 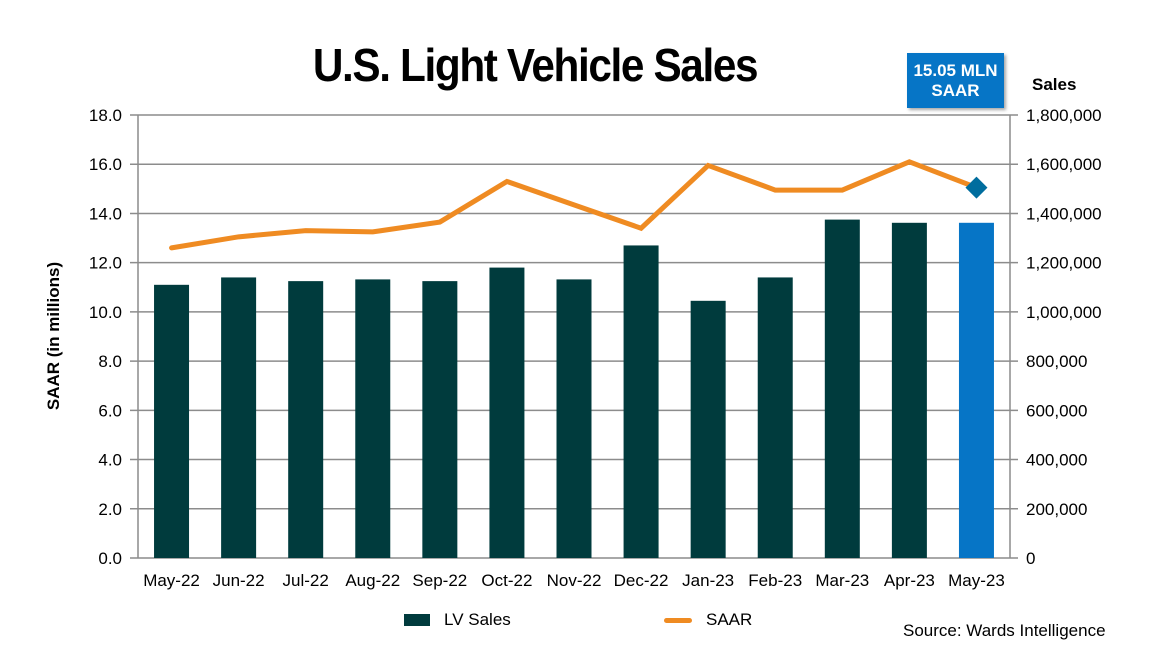 I want to click on left-tick-label: 0.0, so click(x=110, y=558).